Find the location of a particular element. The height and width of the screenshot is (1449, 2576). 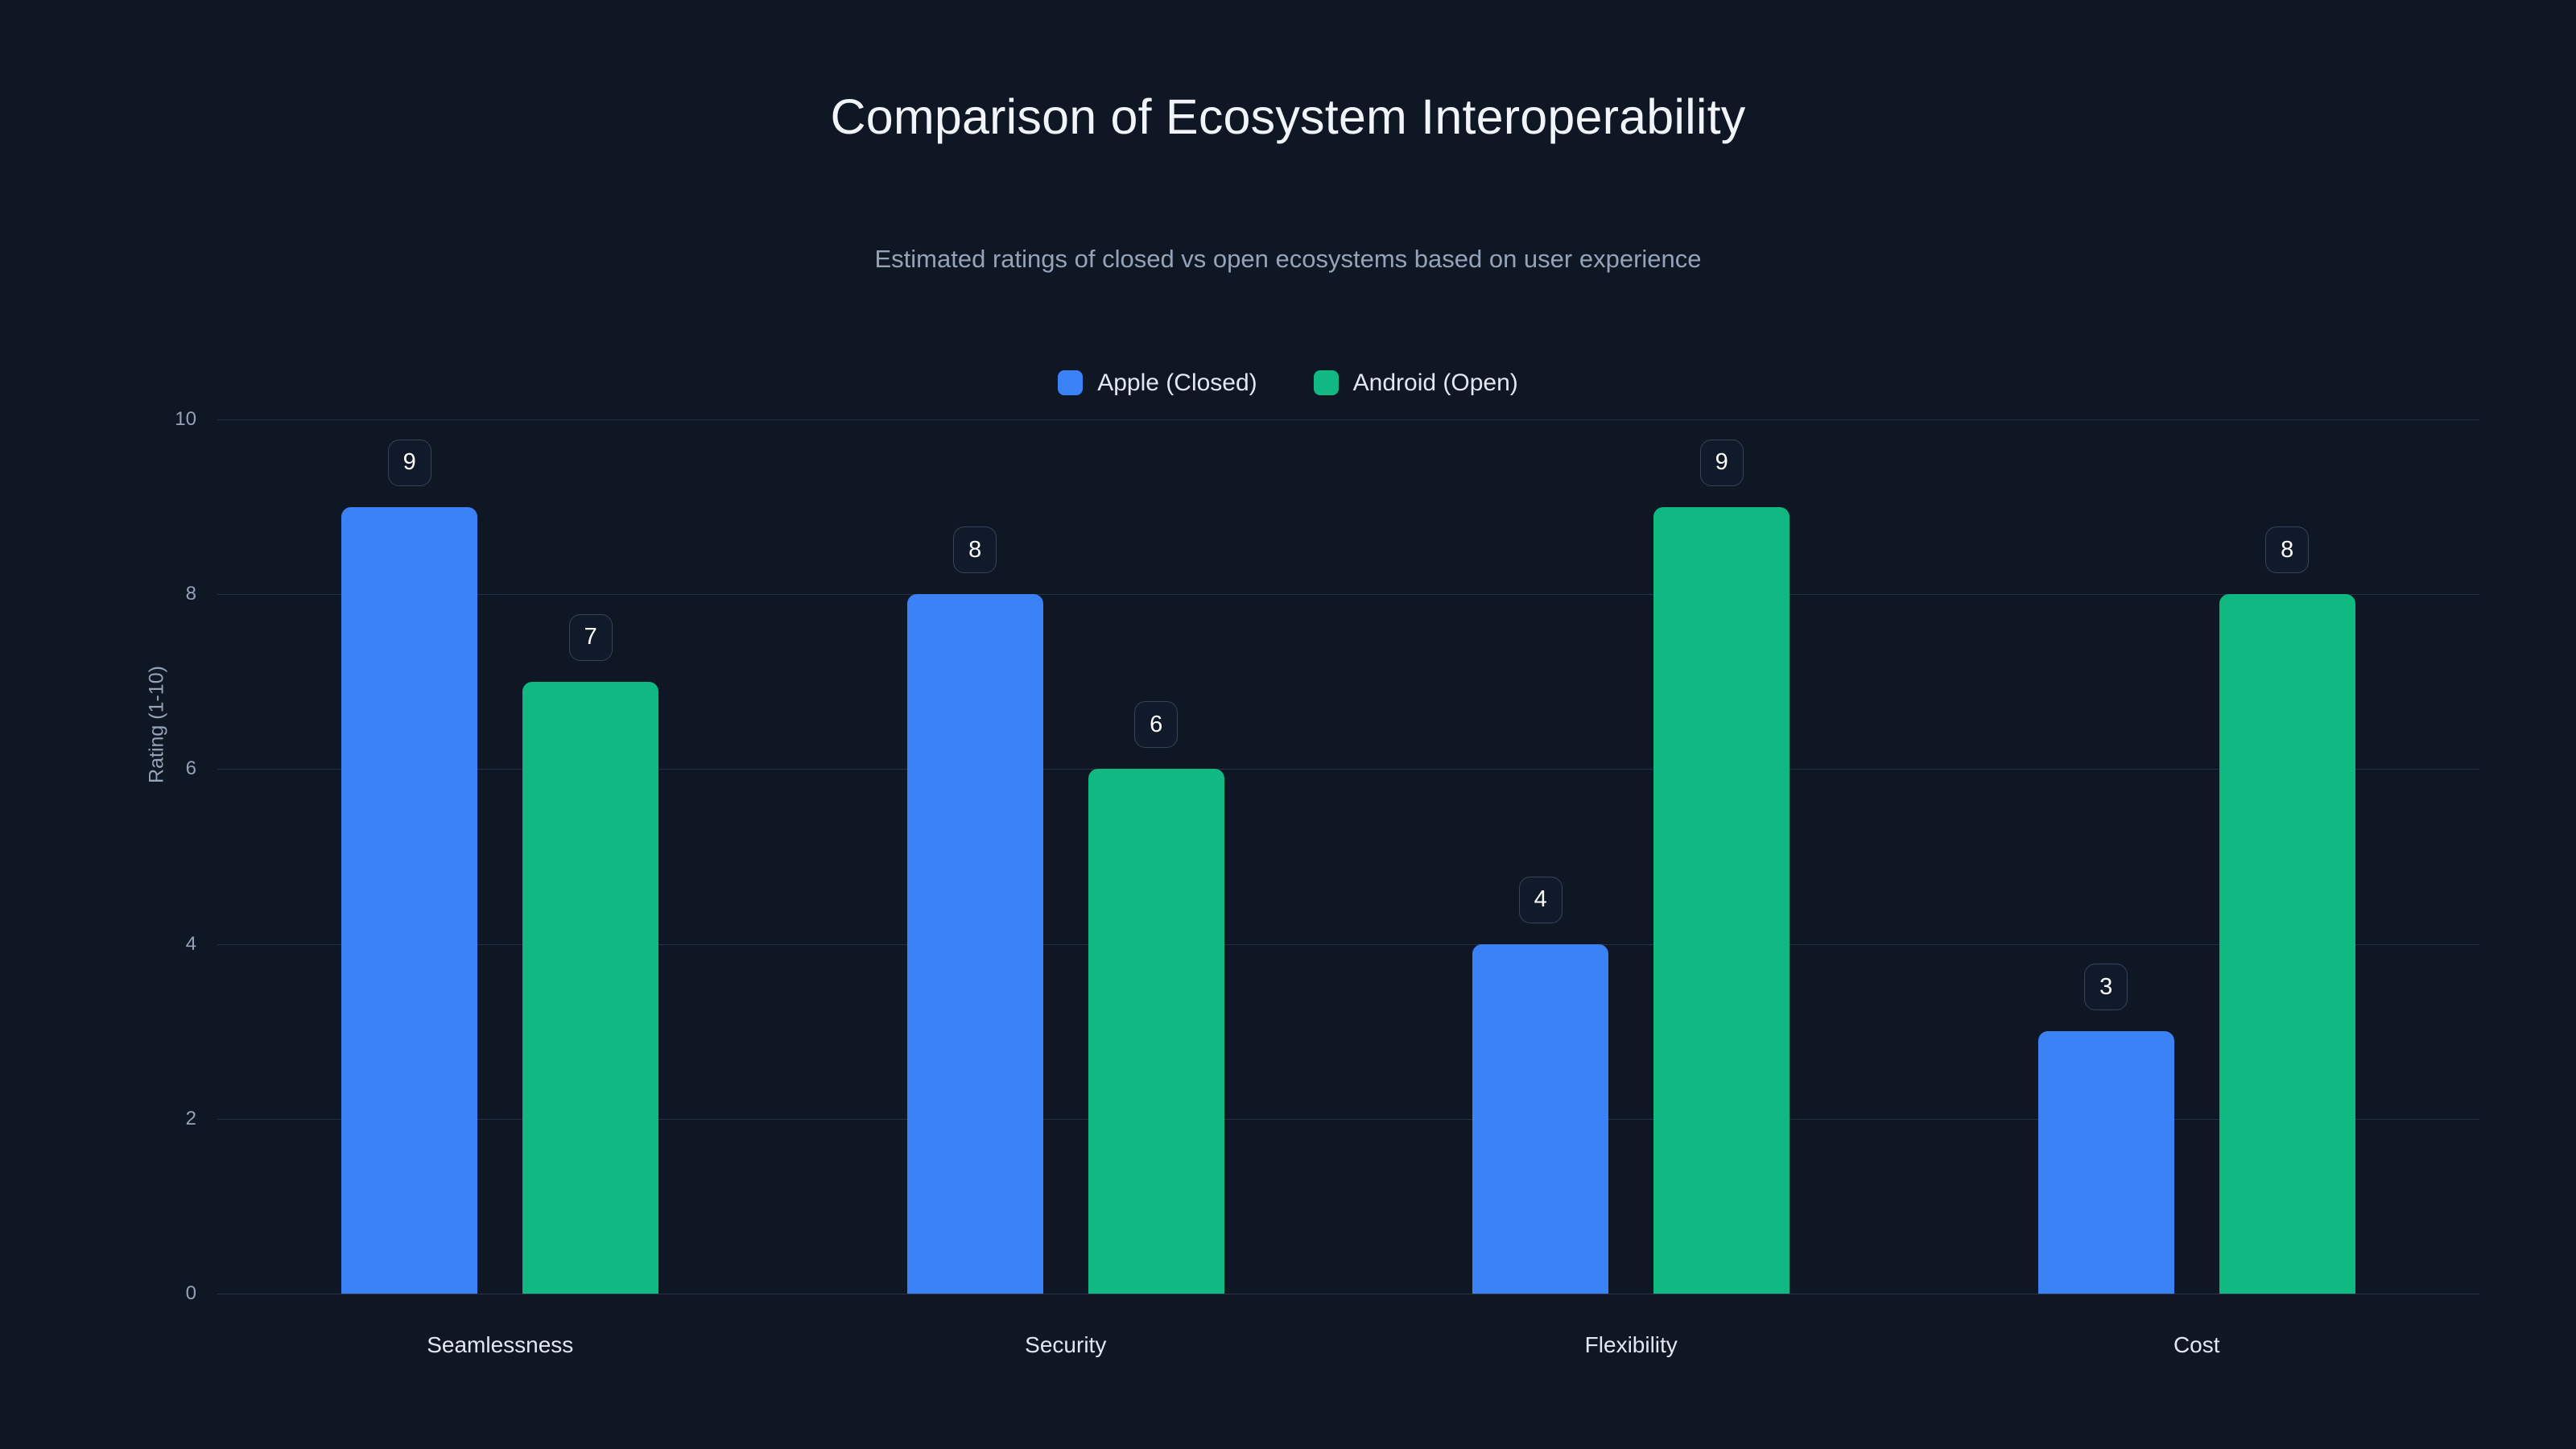

legend-item-1: Android (Open) is located at coordinates (1415, 382).